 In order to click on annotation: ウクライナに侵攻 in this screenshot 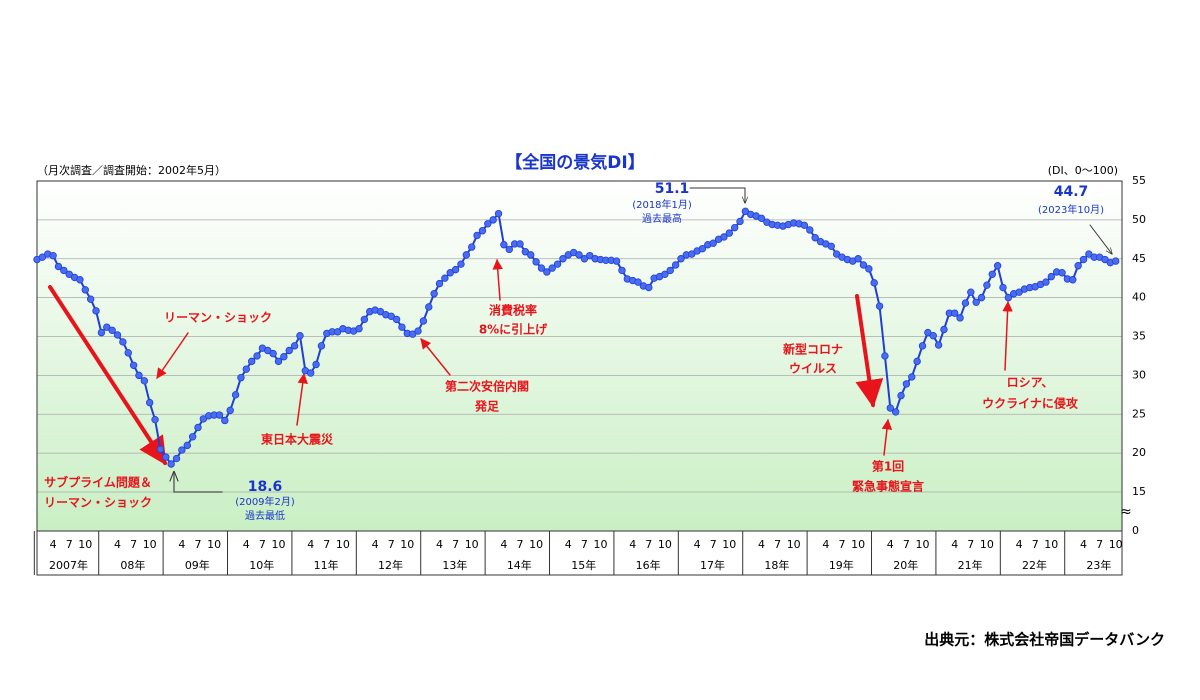, I will do `click(1030, 403)`.